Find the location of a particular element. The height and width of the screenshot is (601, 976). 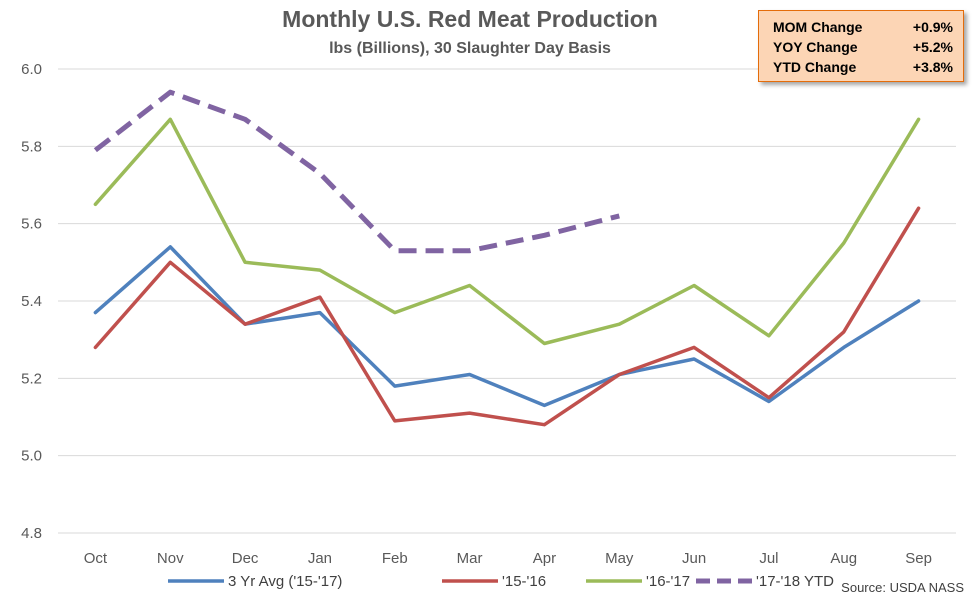

y-axis-tick-labels: 4.8 5.0 5.2 5.4 5.6 5.8 6.0 is located at coordinates (31, 301).